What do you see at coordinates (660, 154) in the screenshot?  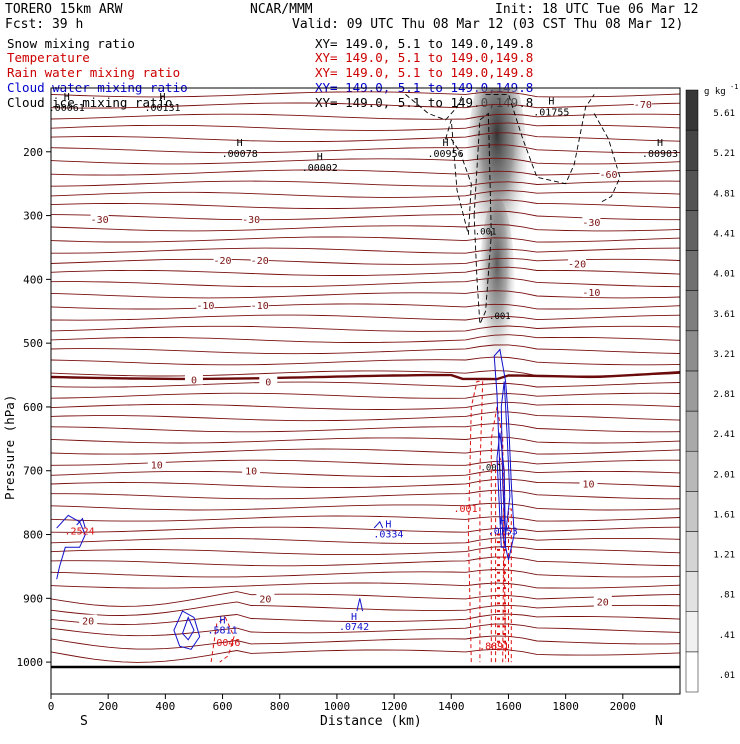 I see `snow-max-value: .00903` at bounding box center [660, 154].